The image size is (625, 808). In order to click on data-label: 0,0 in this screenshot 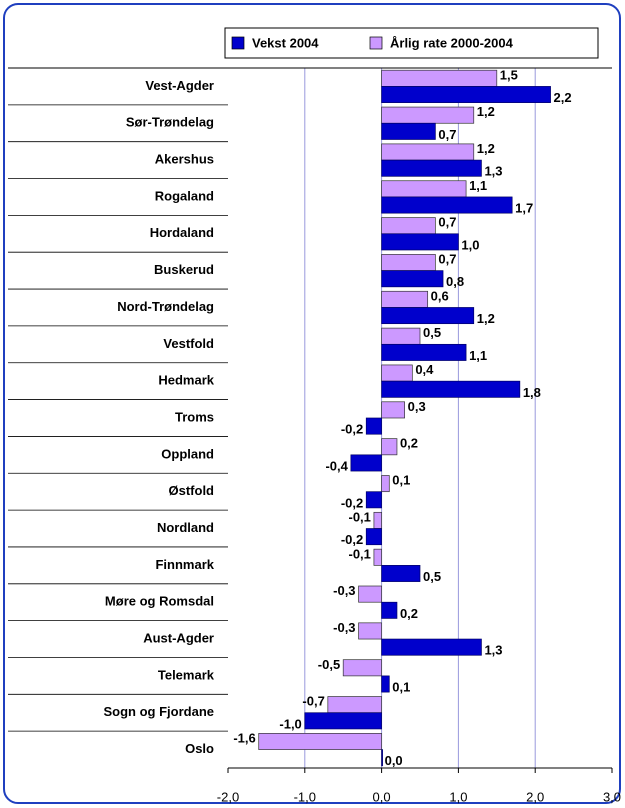, I will do `click(394, 760)`.